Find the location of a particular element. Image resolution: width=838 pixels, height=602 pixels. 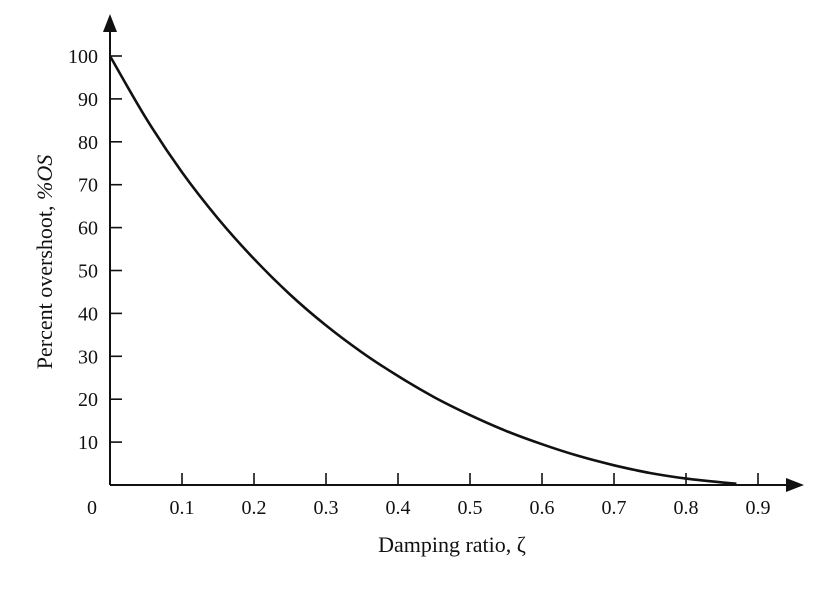

y-axis-title: Percent overshoot, %OS is located at coordinates (44, 262).